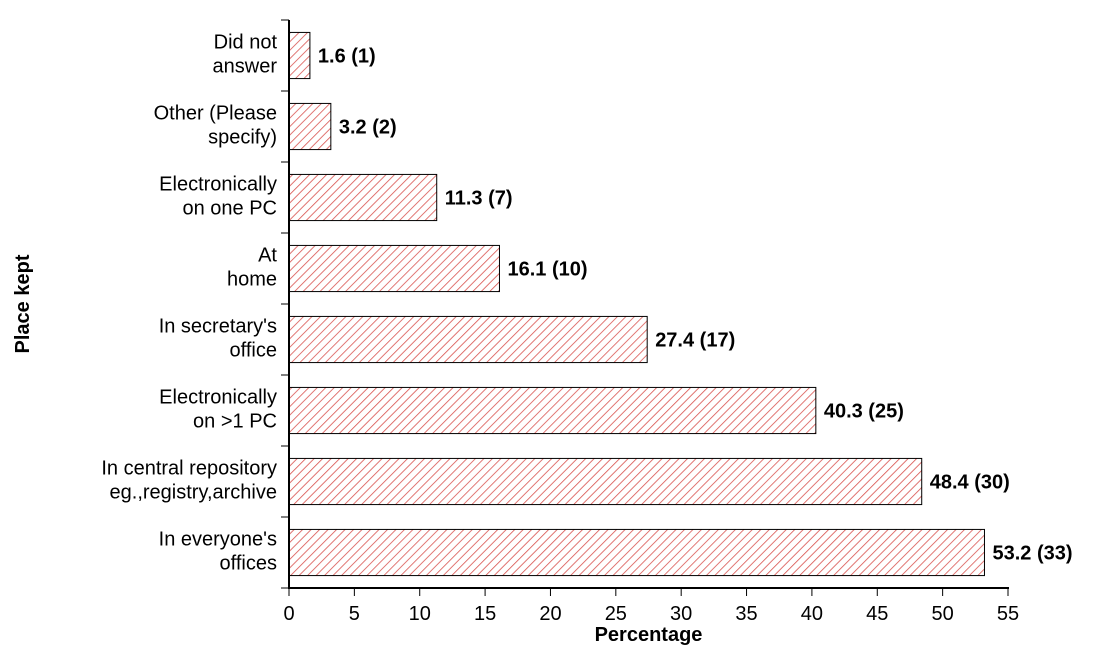  Describe the element at coordinates (616, 614) in the screenshot. I see `x-tick-label: 25` at that location.